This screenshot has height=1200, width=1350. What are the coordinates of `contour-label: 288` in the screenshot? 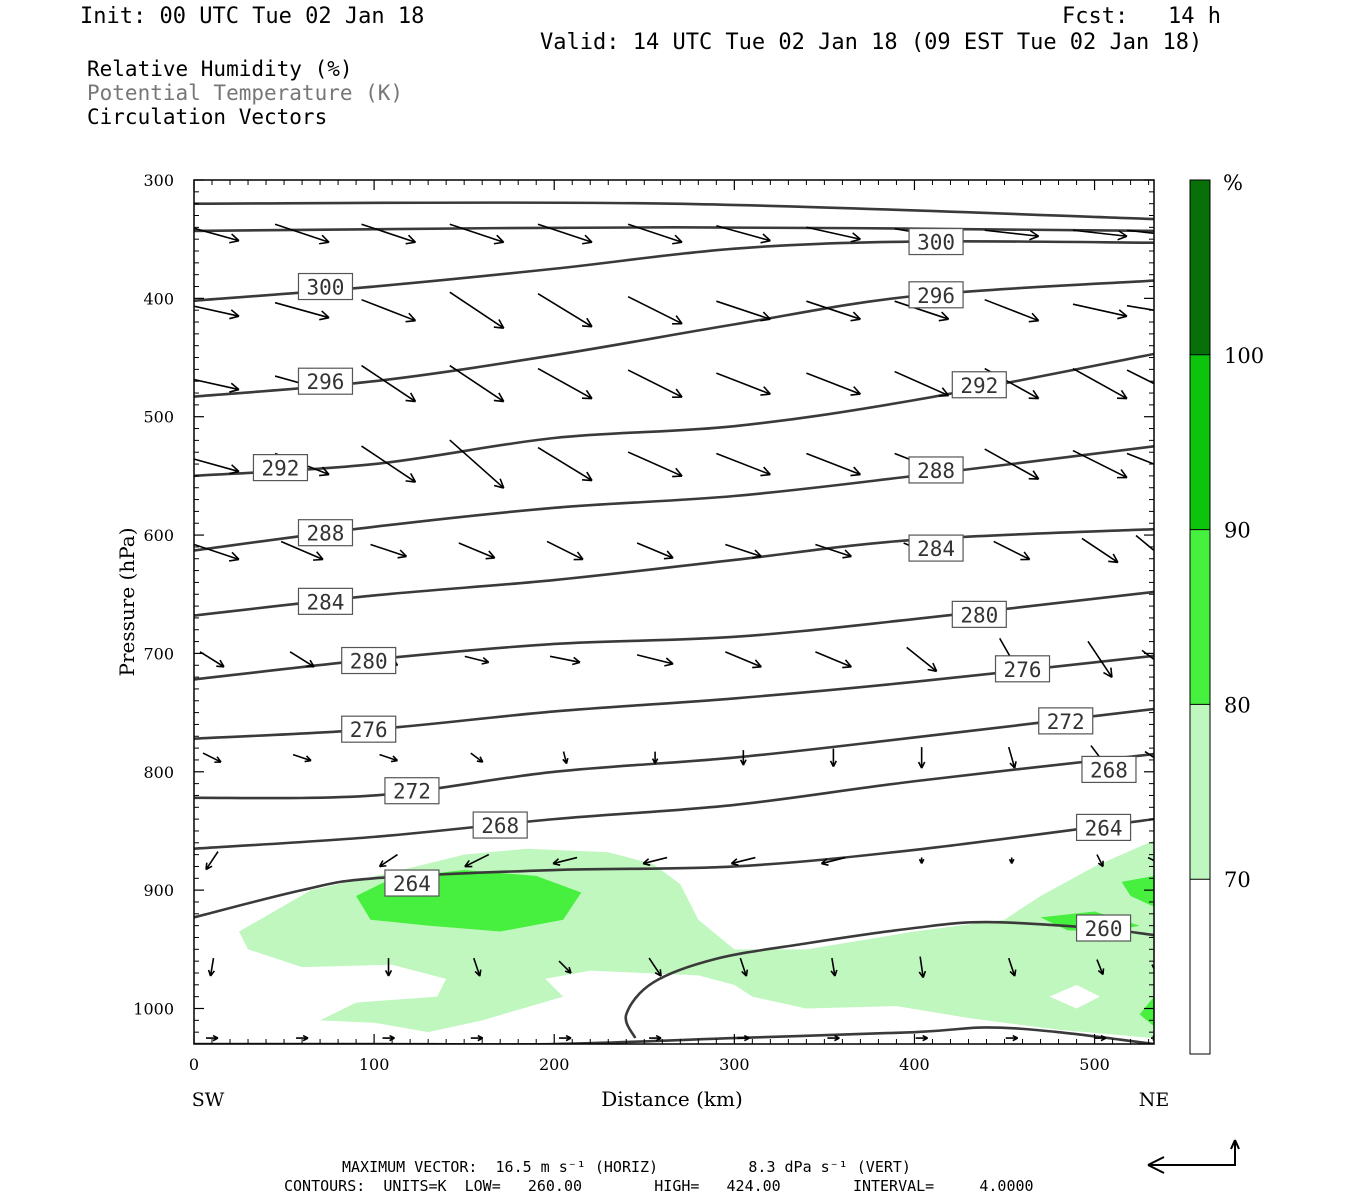 It's located at (326, 534).